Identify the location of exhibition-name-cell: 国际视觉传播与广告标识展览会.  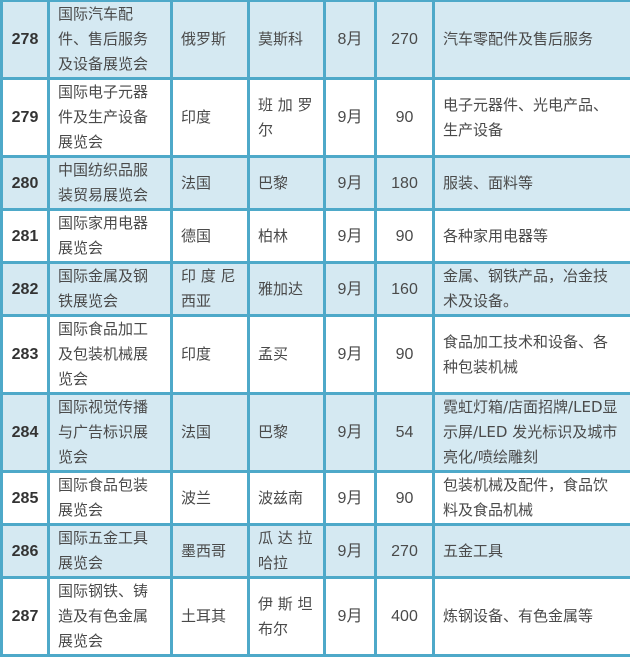
(110, 433).